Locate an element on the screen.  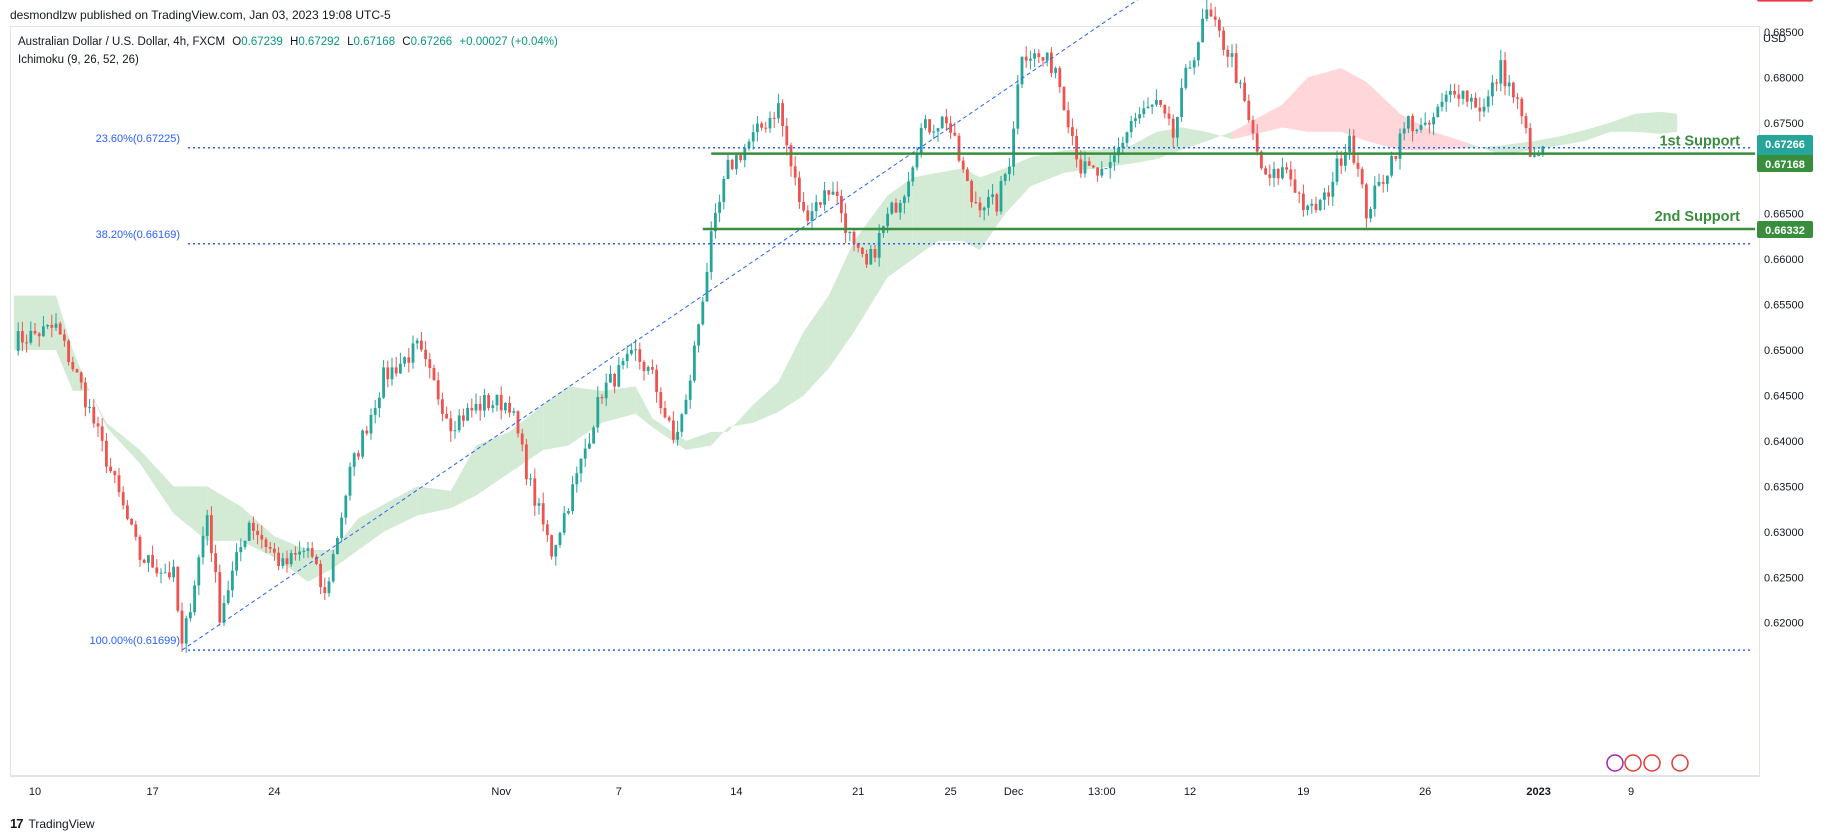
dividend-event-icon is located at coordinates (1615, 763).